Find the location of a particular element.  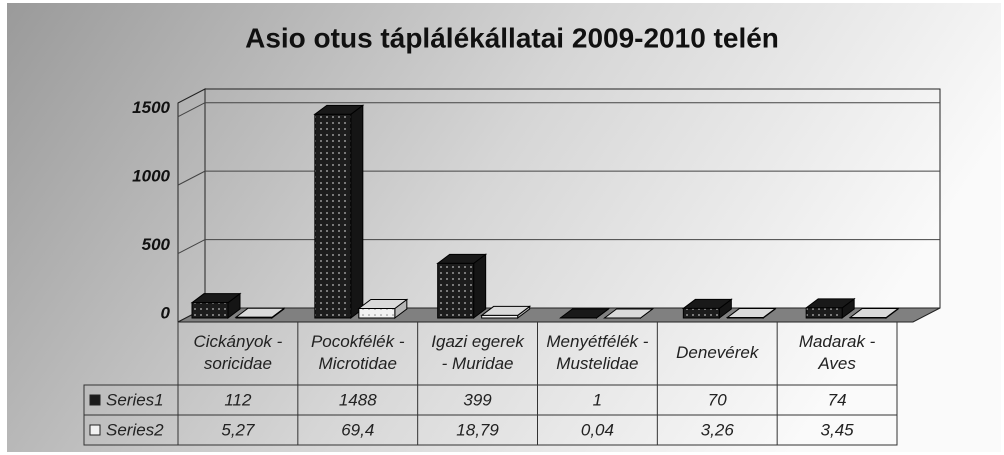

y-tick-label: 1500 is located at coordinates (151, 107).